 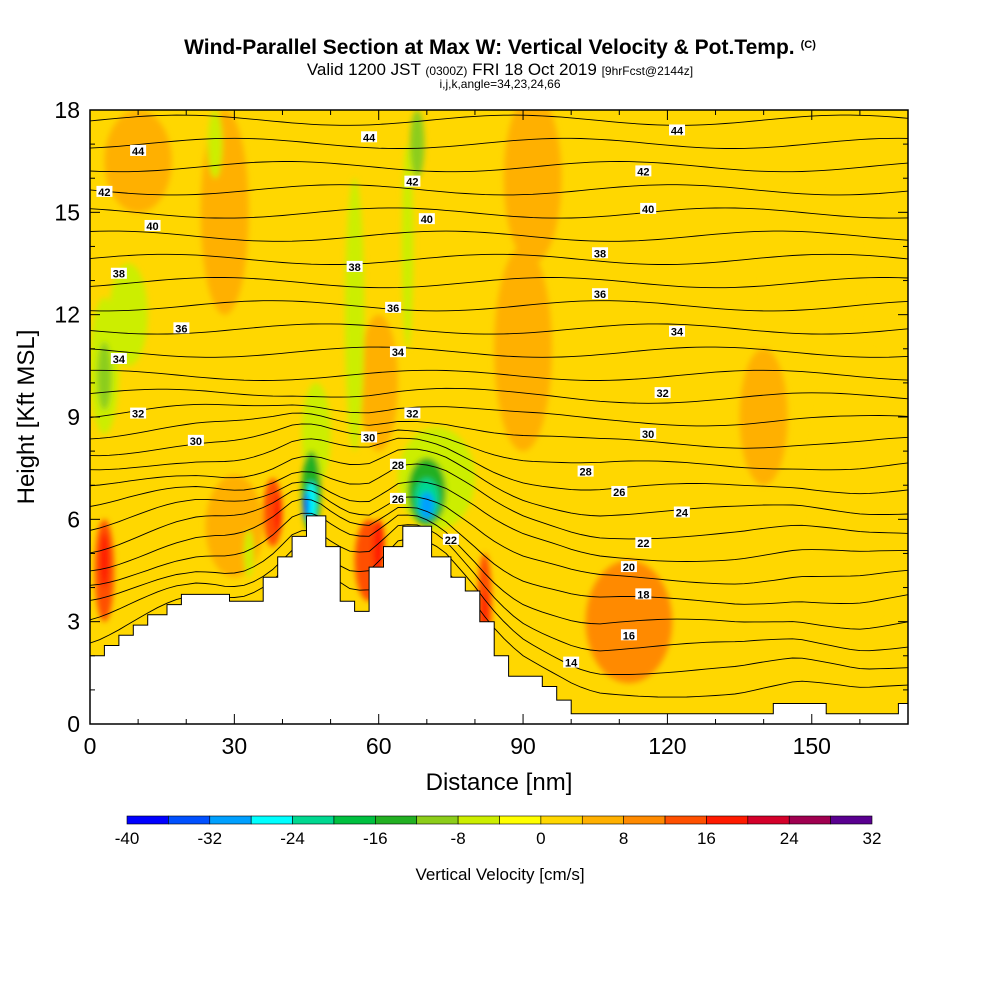 I want to click on contour-label: 42, so click(x=412, y=182).